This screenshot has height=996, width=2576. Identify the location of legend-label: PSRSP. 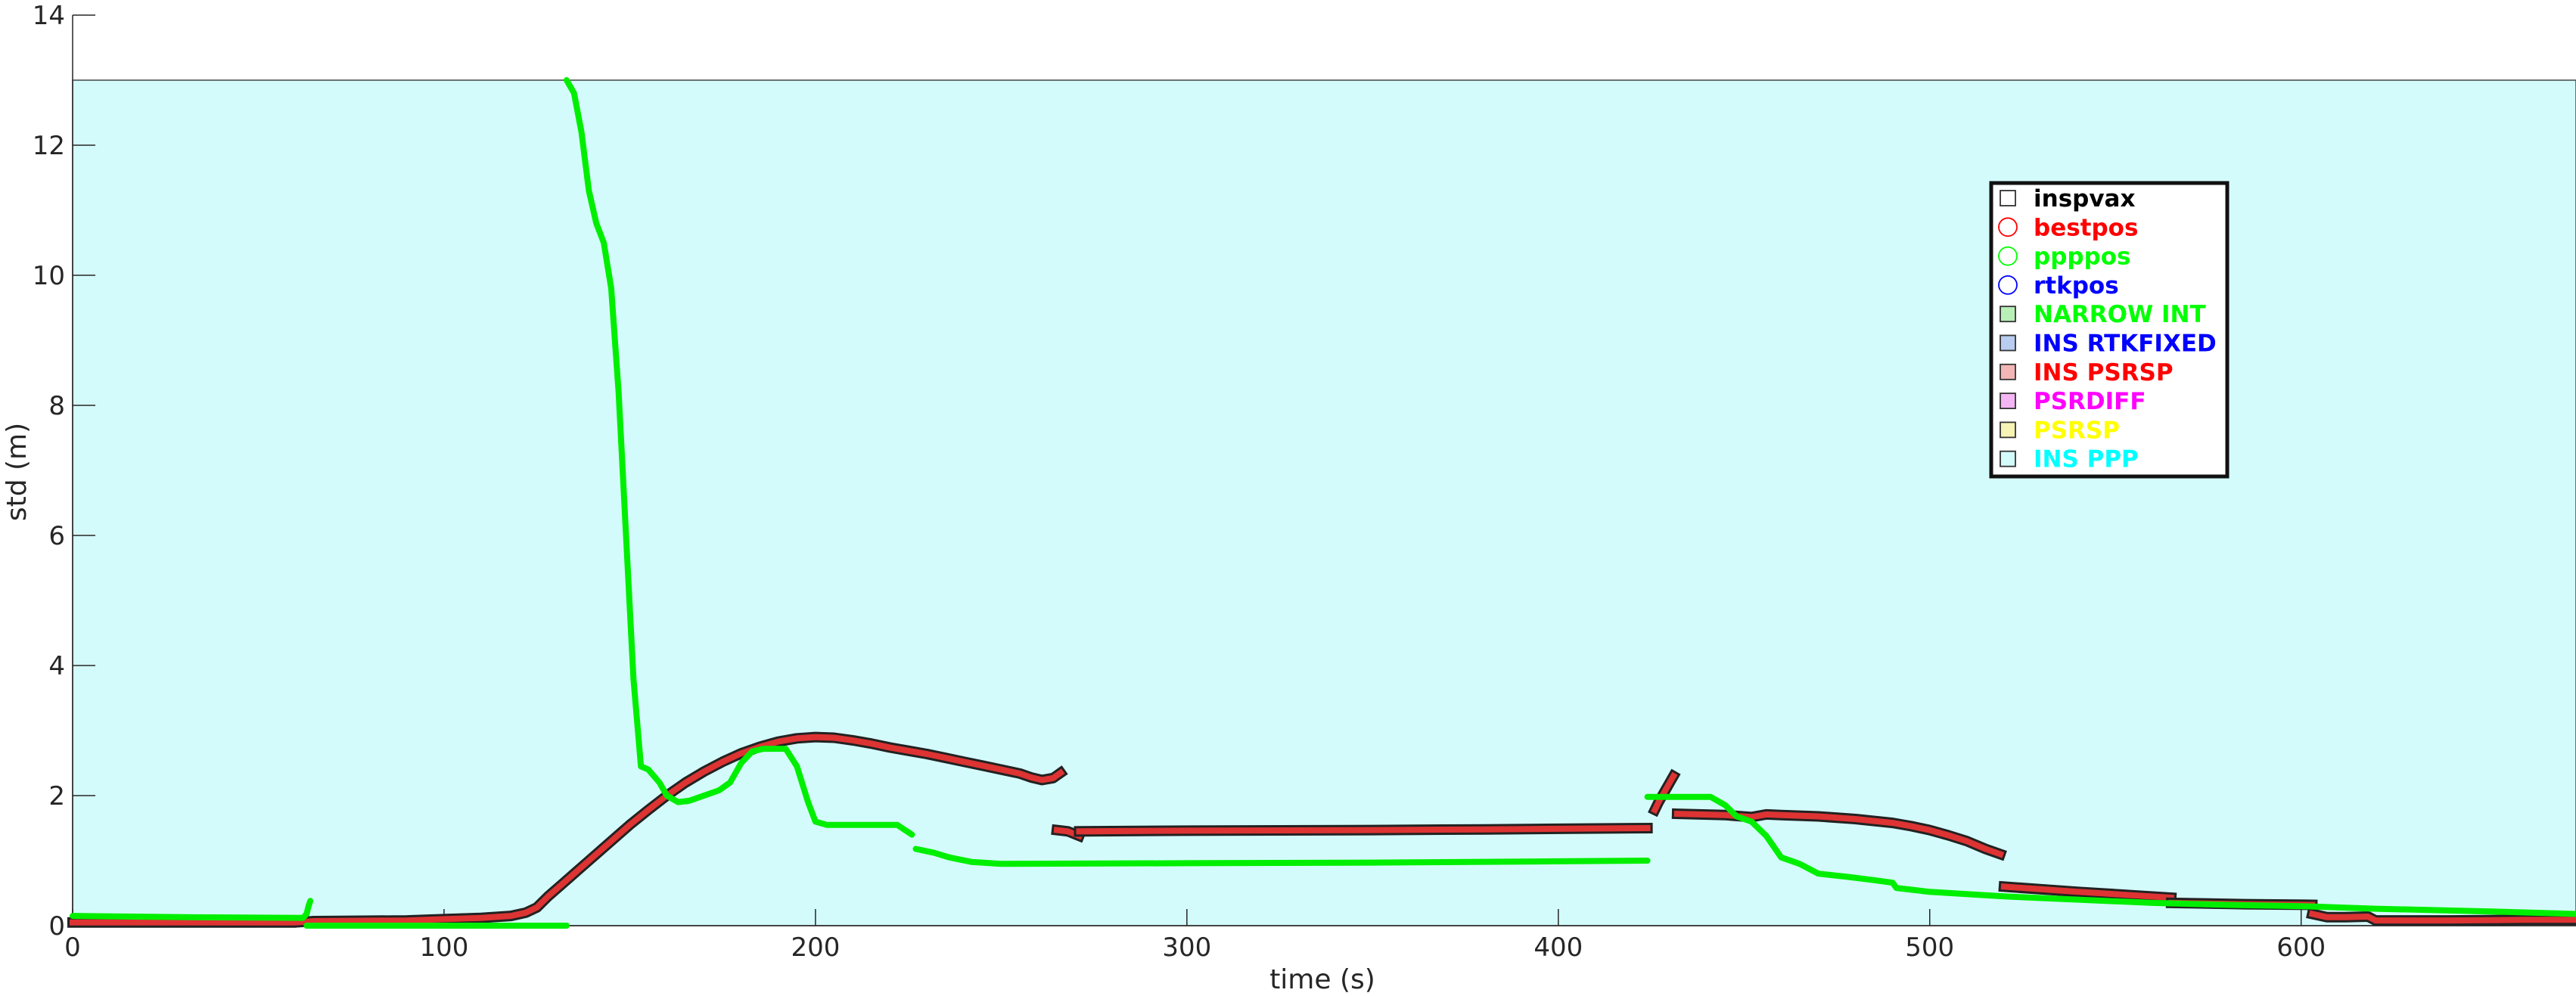
(2077, 431).